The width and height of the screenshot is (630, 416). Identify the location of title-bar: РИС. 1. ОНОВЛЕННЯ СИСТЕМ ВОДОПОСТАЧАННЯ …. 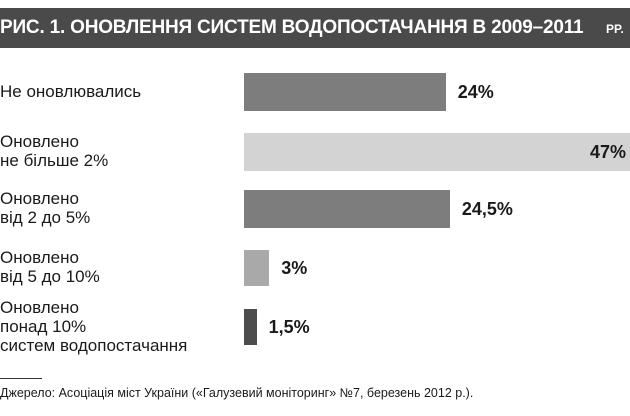
(315, 28).